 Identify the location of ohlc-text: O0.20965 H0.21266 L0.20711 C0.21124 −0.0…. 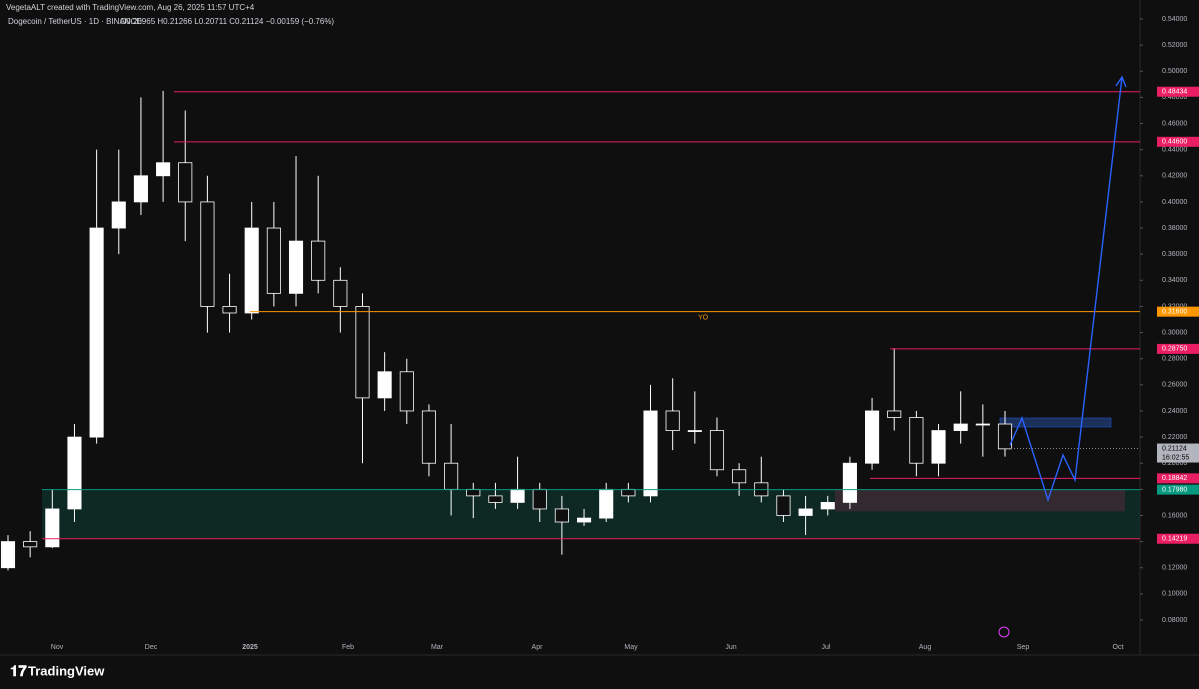
(227, 21).